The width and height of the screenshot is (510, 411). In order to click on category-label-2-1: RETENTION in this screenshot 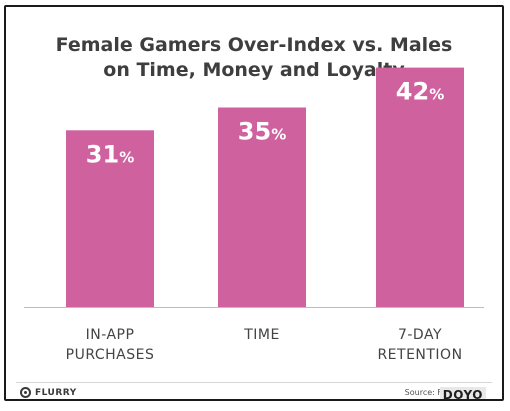, I will do `click(419, 355)`.